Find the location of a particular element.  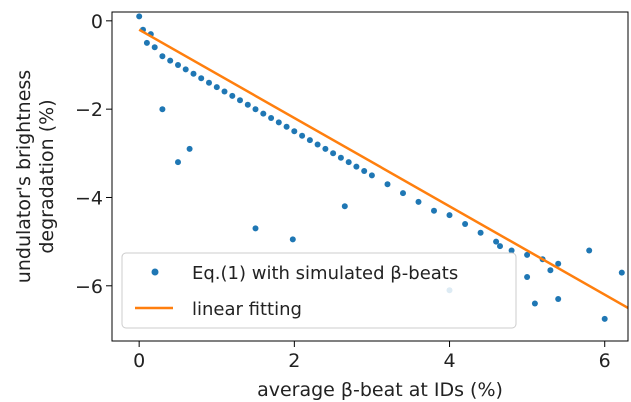

legend-scatter-marker is located at coordinates (155, 272).